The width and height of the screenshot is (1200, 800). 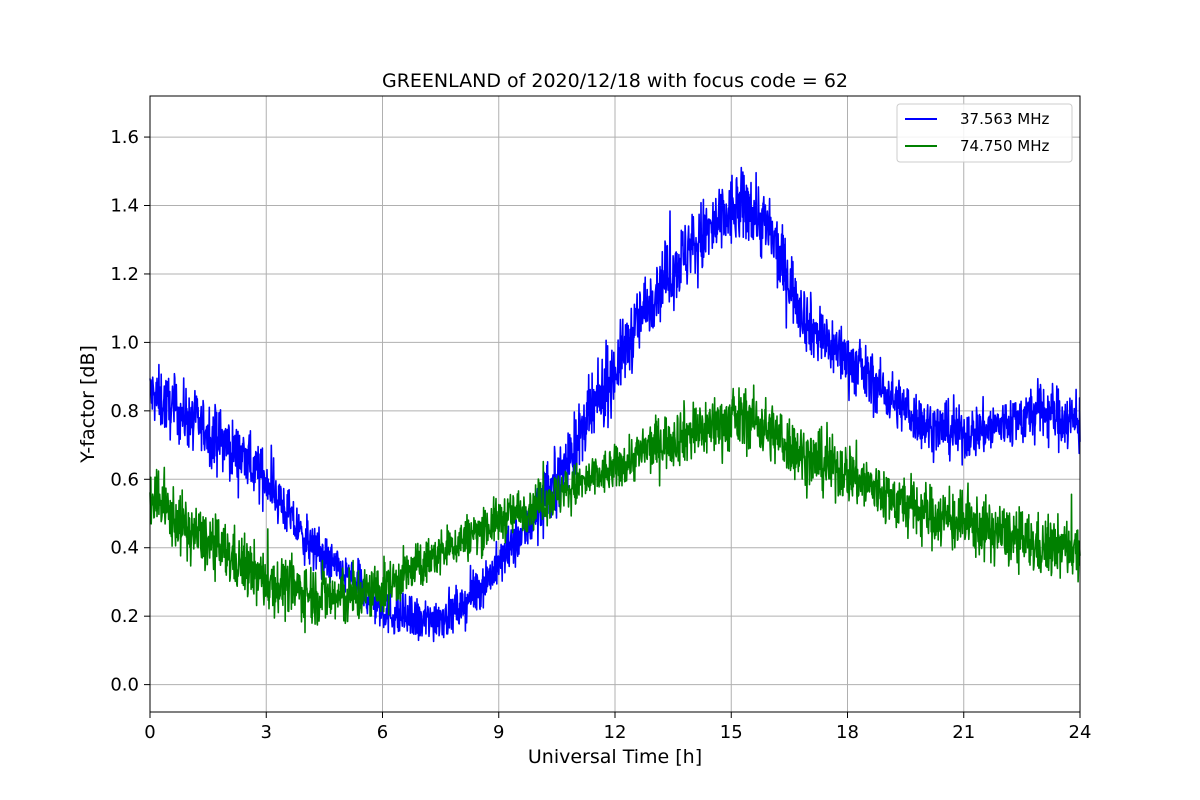 I want to click on y-tick-label: 0.0, so click(x=124, y=685).